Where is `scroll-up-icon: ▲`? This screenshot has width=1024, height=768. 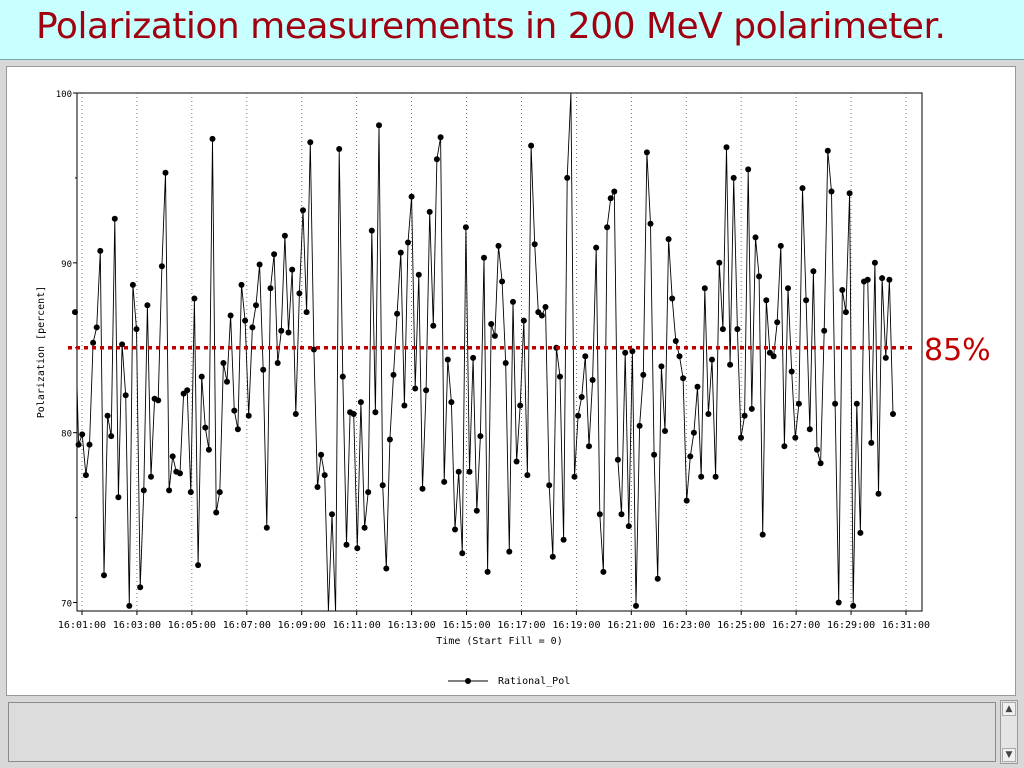 scroll-up-icon: ▲ is located at coordinates (1009, 709).